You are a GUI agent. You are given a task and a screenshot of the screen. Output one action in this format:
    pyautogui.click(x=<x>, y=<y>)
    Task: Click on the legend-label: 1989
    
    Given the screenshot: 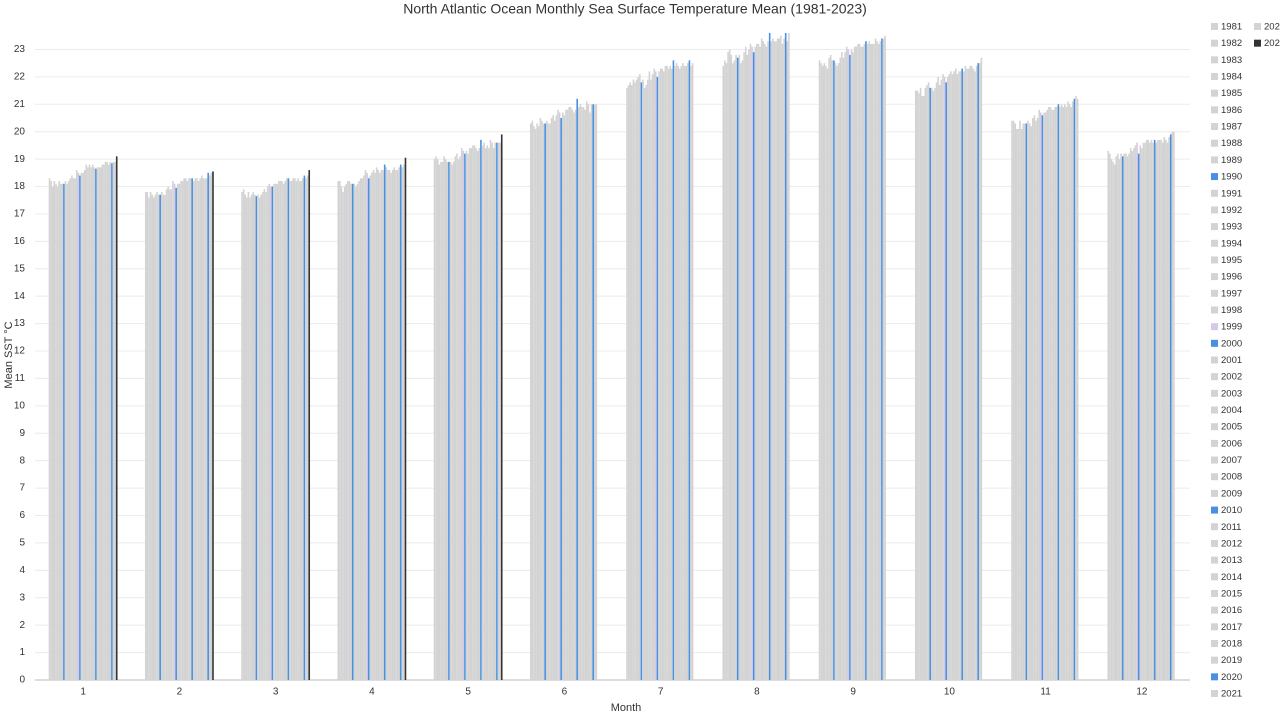 What is the action you would take?
    pyautogui.click(x=1231, y=160)
    